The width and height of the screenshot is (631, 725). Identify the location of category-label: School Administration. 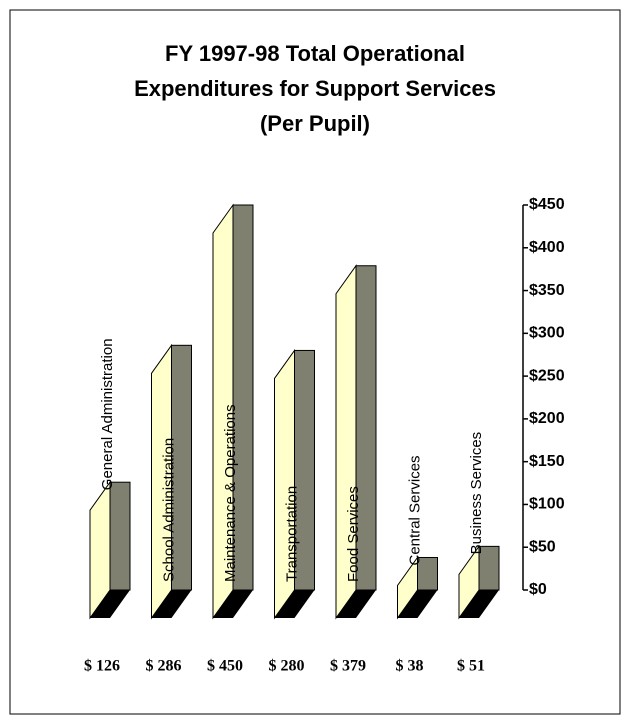
(168, 510).